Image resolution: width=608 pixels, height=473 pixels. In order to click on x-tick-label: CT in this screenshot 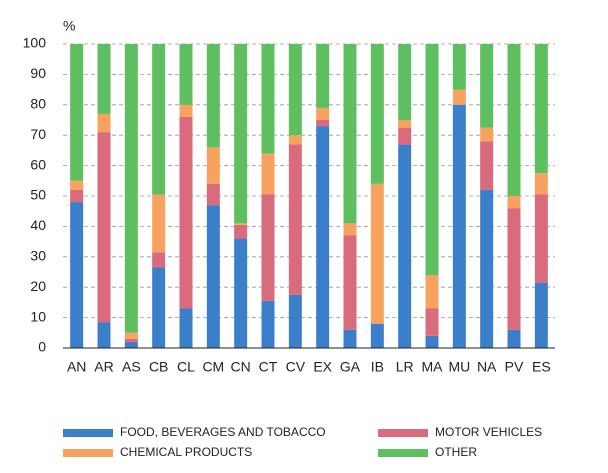, I will do `click(268, 367)`.